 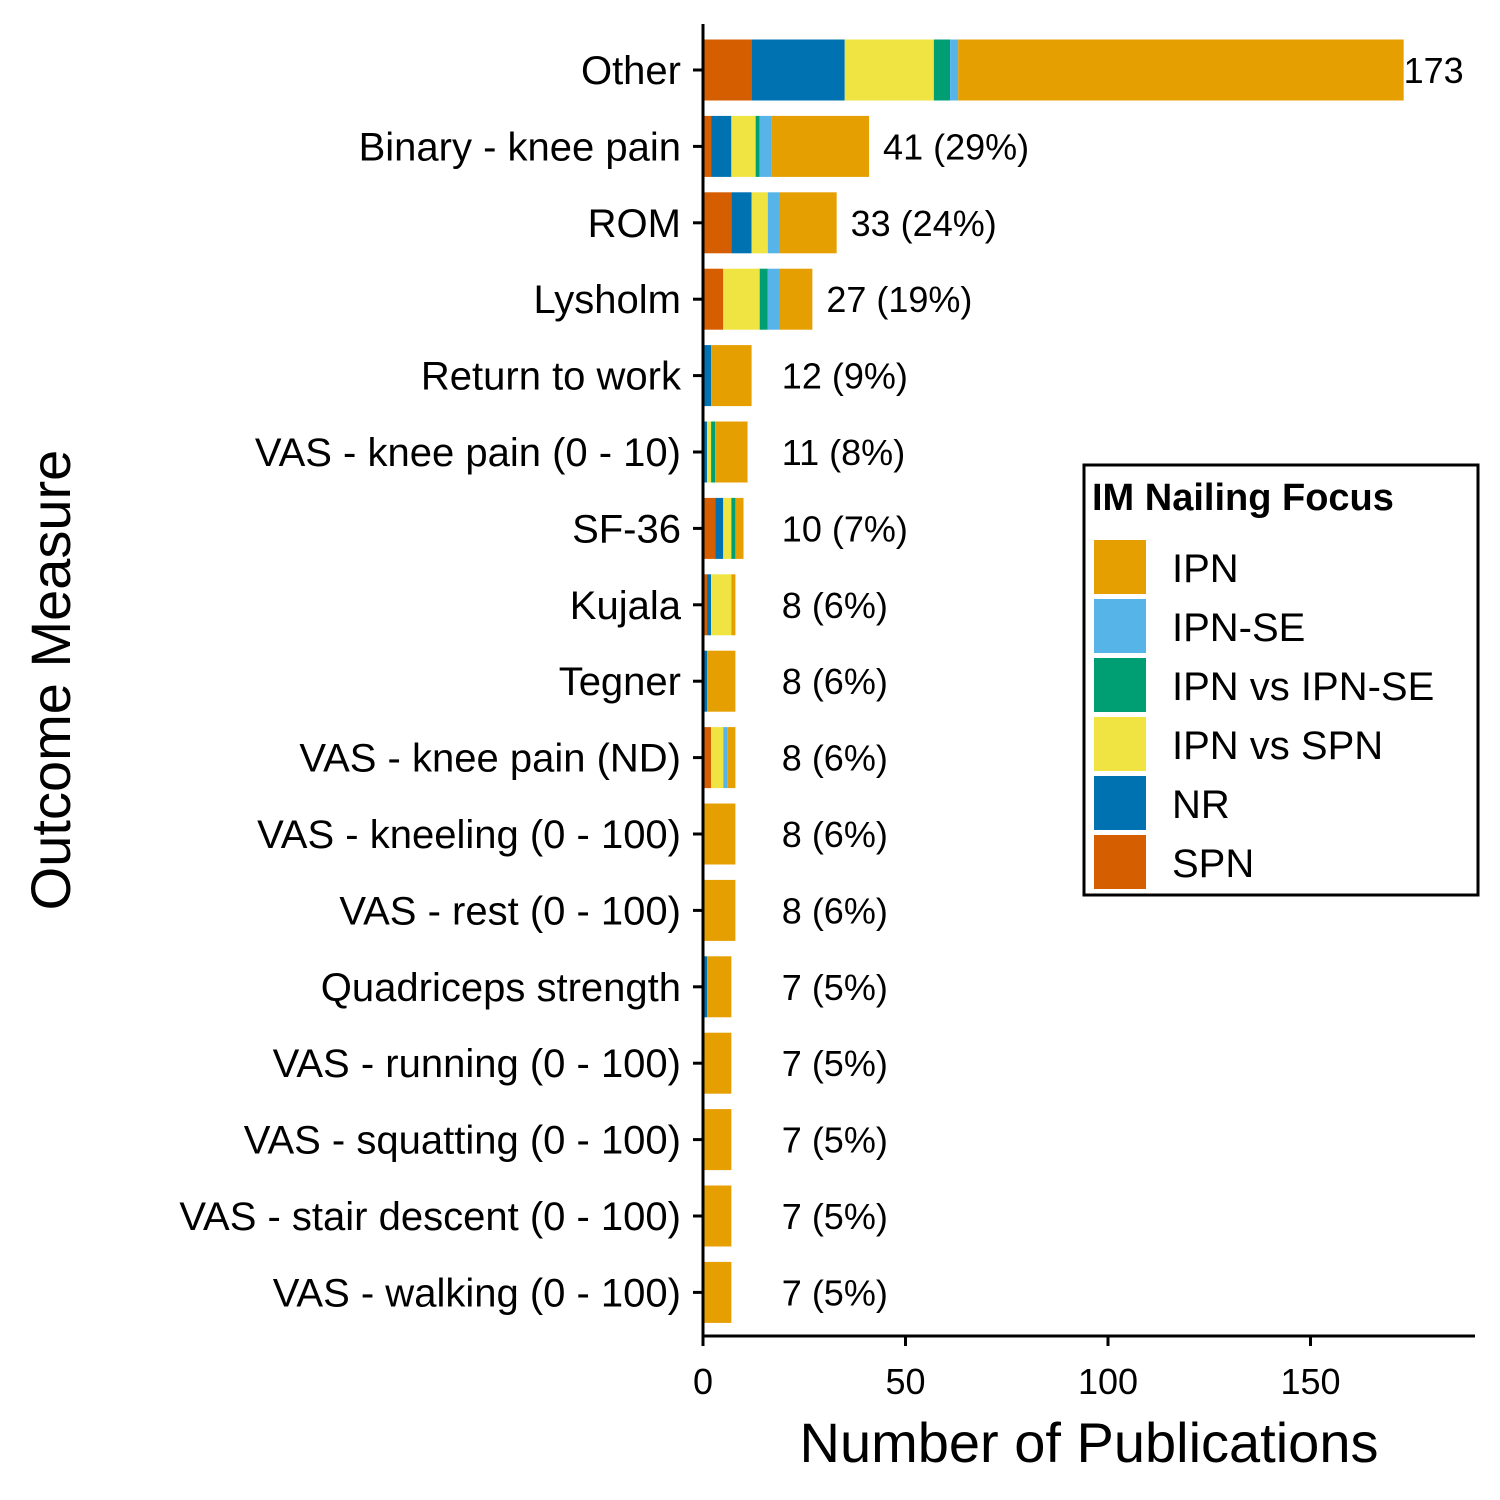 What do you see at coordinates (765, 146) in the screenshot?
I see `bar-segment-ipn-se-binary-knee-pain` at bounding box center [765, 146].